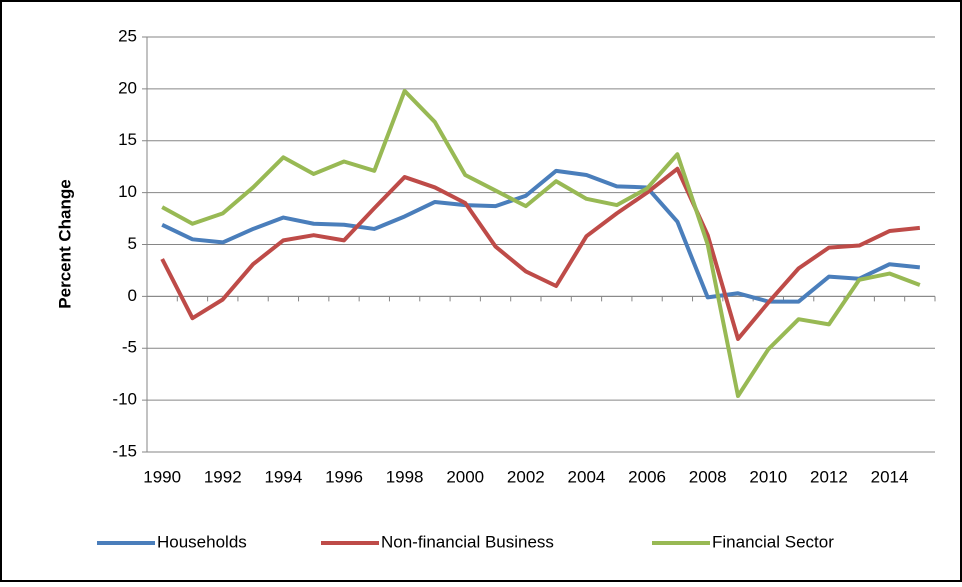 The height and width of the screenshot is (587, 962). I want to click on x-tick-label: 1990, so click(162, 476).